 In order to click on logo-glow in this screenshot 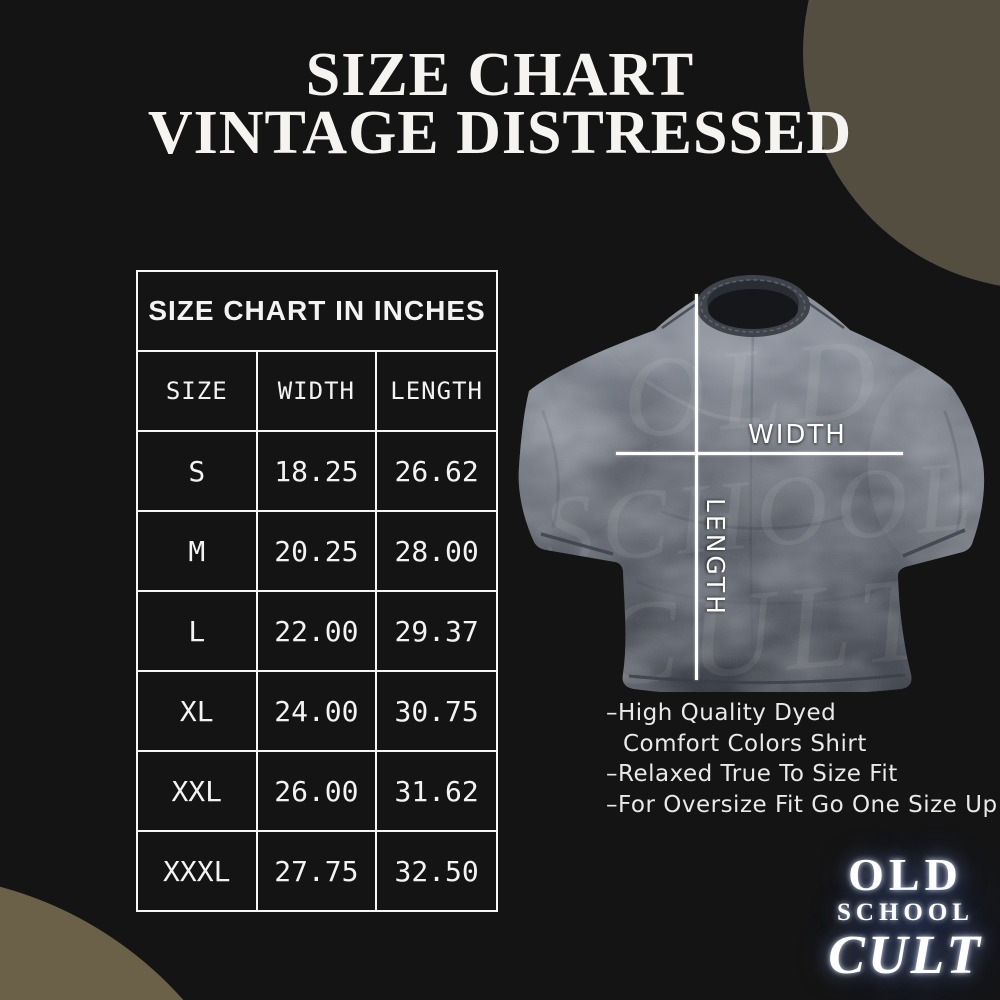, I will do `click(895, 915)`.